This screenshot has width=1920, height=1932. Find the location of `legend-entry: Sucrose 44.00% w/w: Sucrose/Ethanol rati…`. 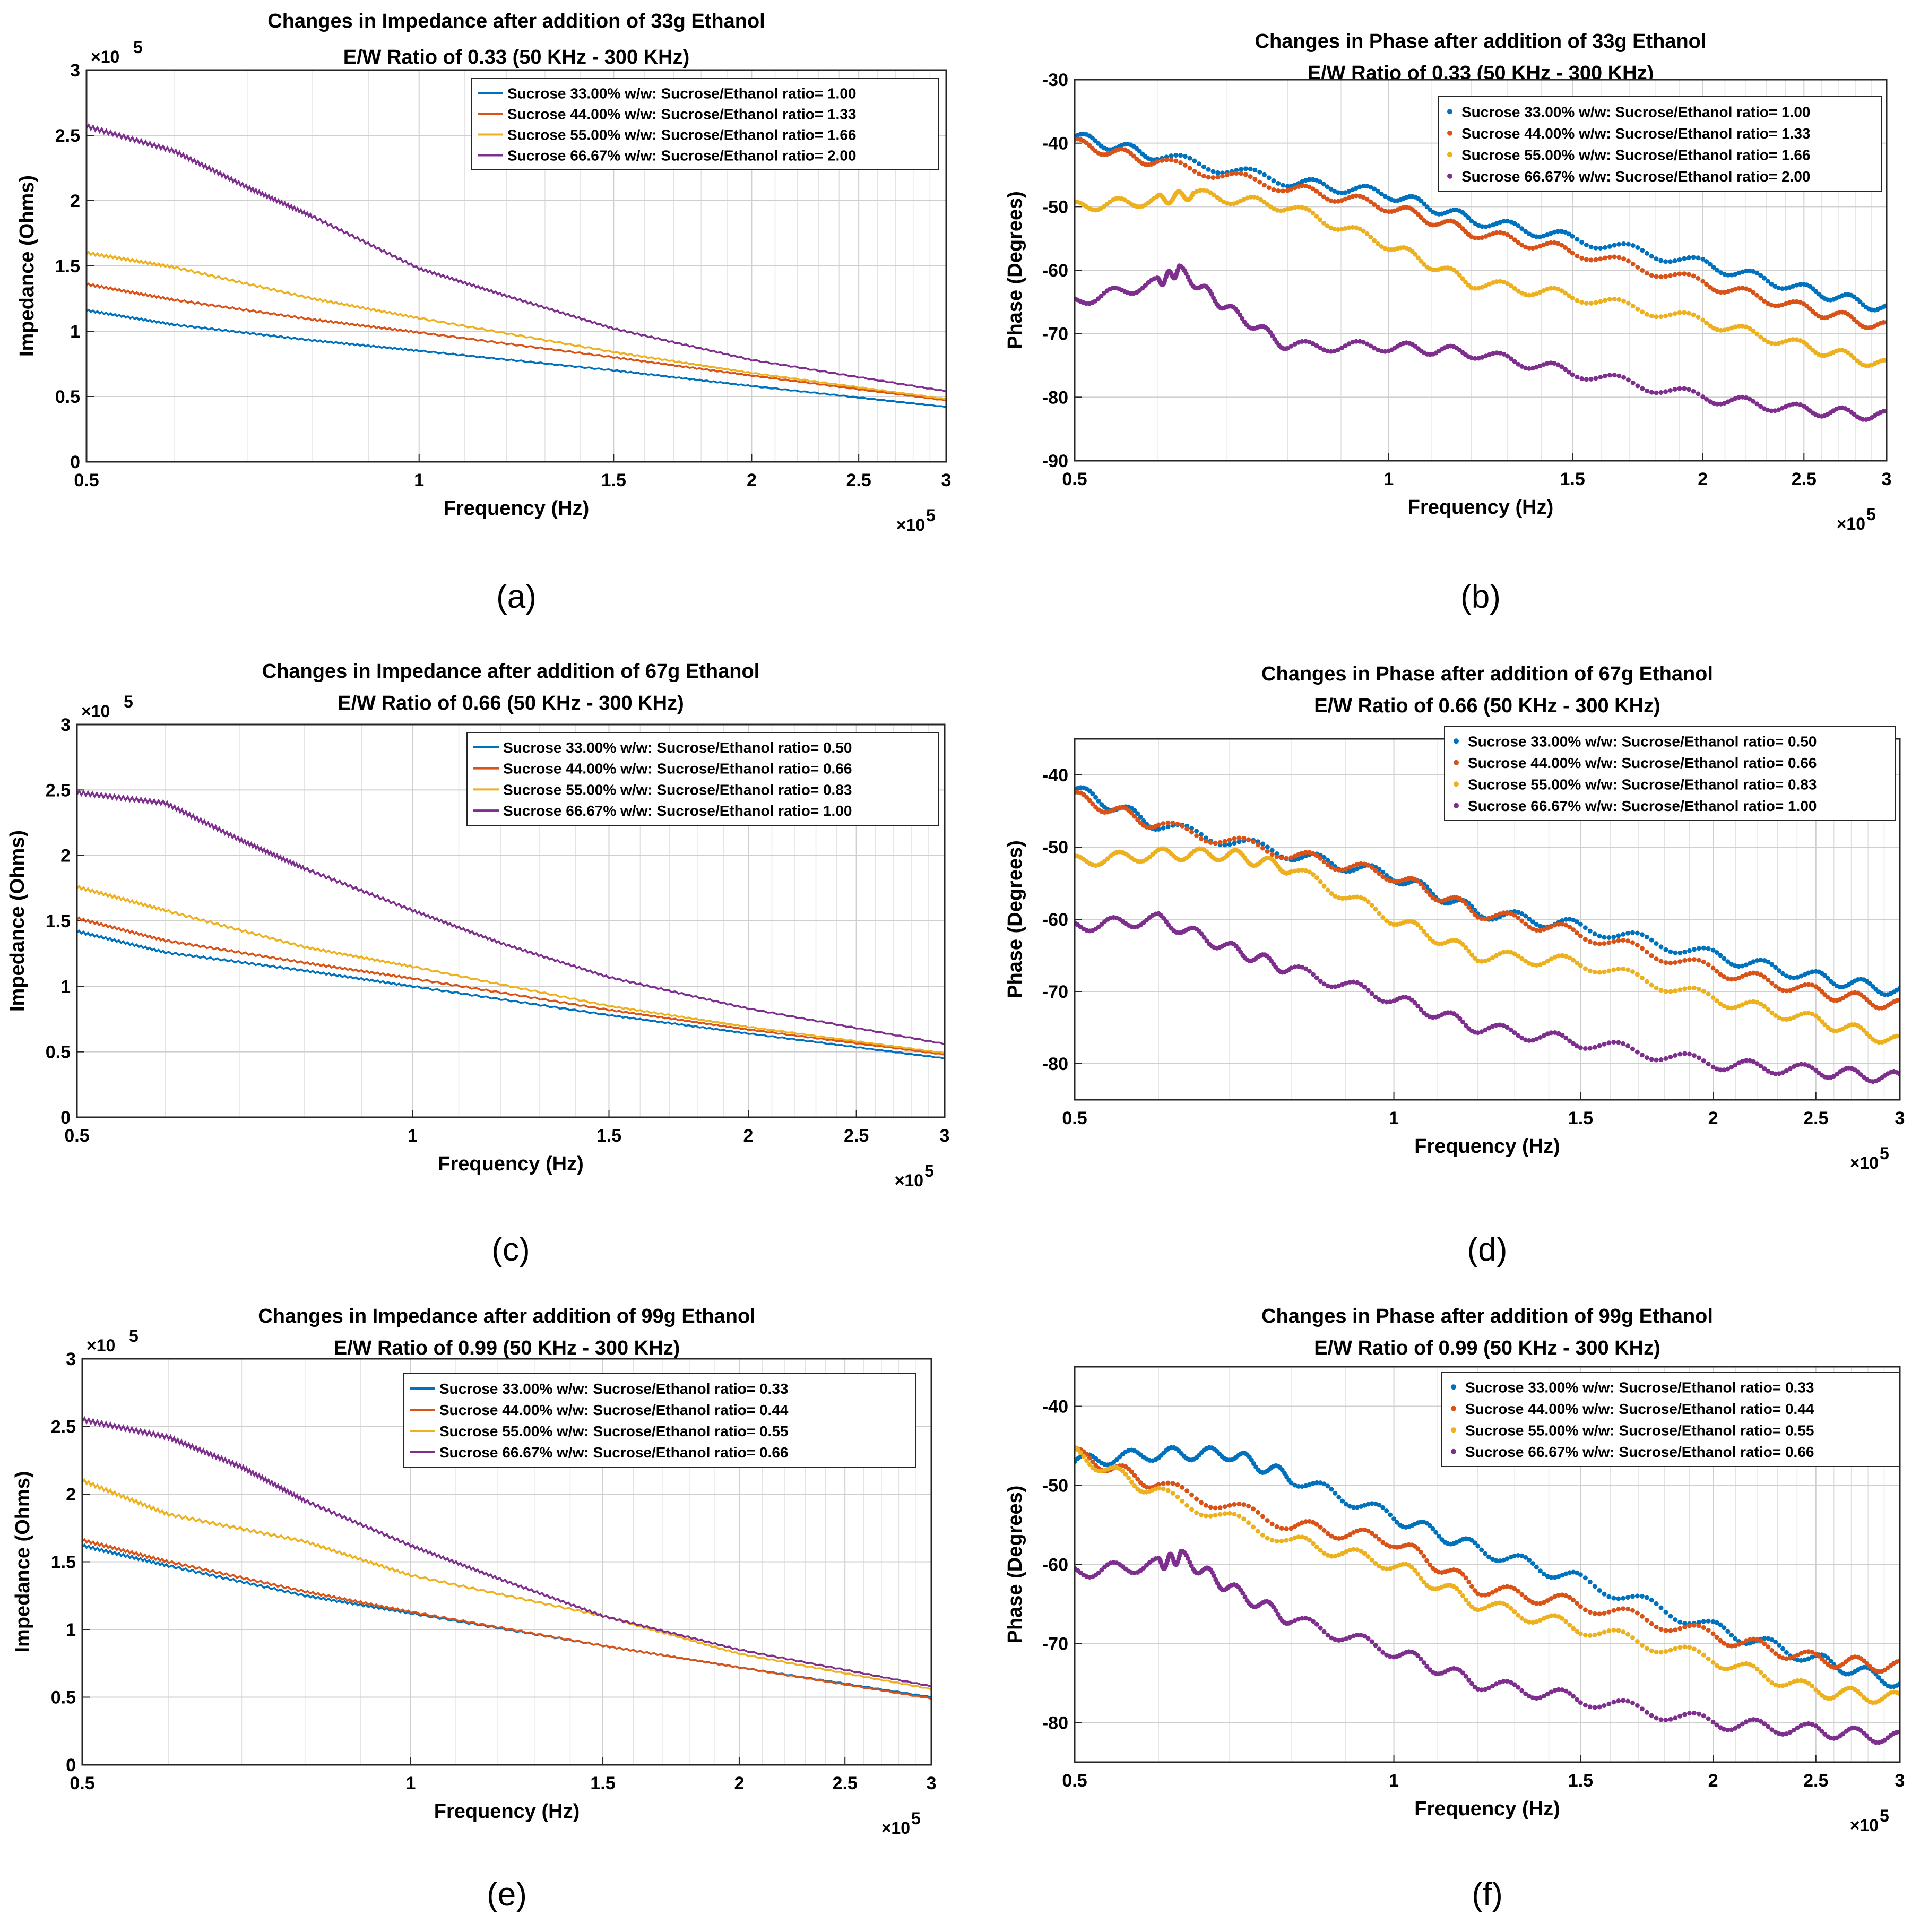

legend-entry: Sucrose 44.00% w/w: Sucrose/Ethanol rati… is located at coordinates (1639, 1409).